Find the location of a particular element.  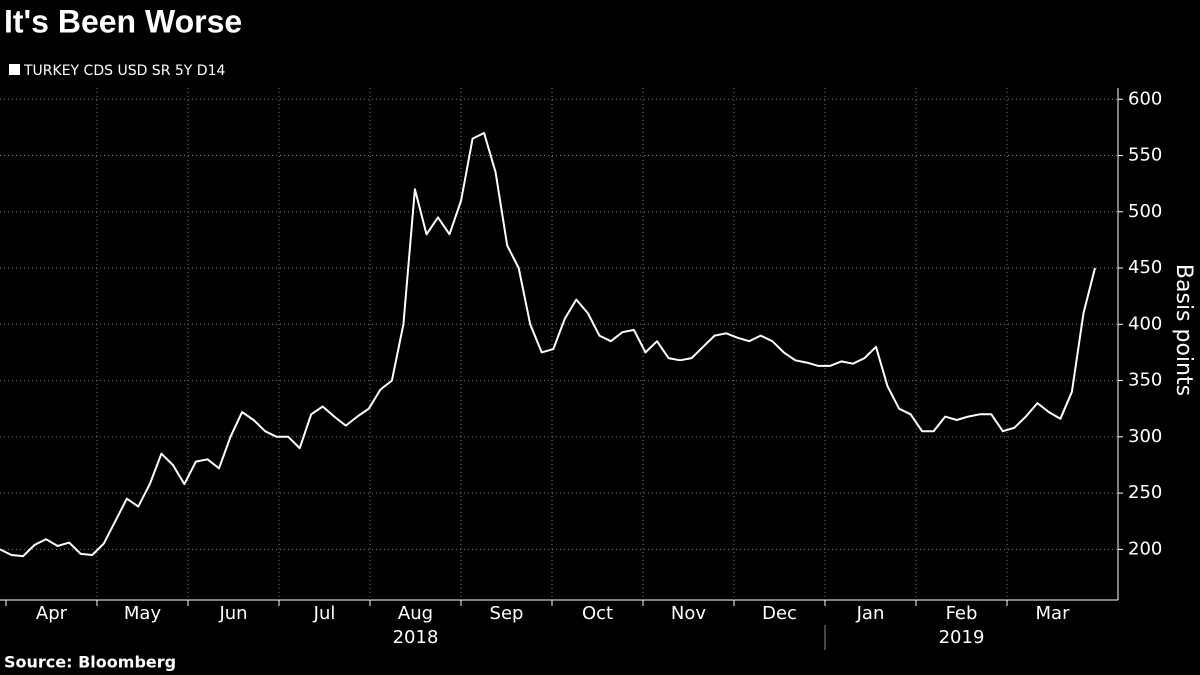

year-label: 2019 is located at coordinates (962, 637).